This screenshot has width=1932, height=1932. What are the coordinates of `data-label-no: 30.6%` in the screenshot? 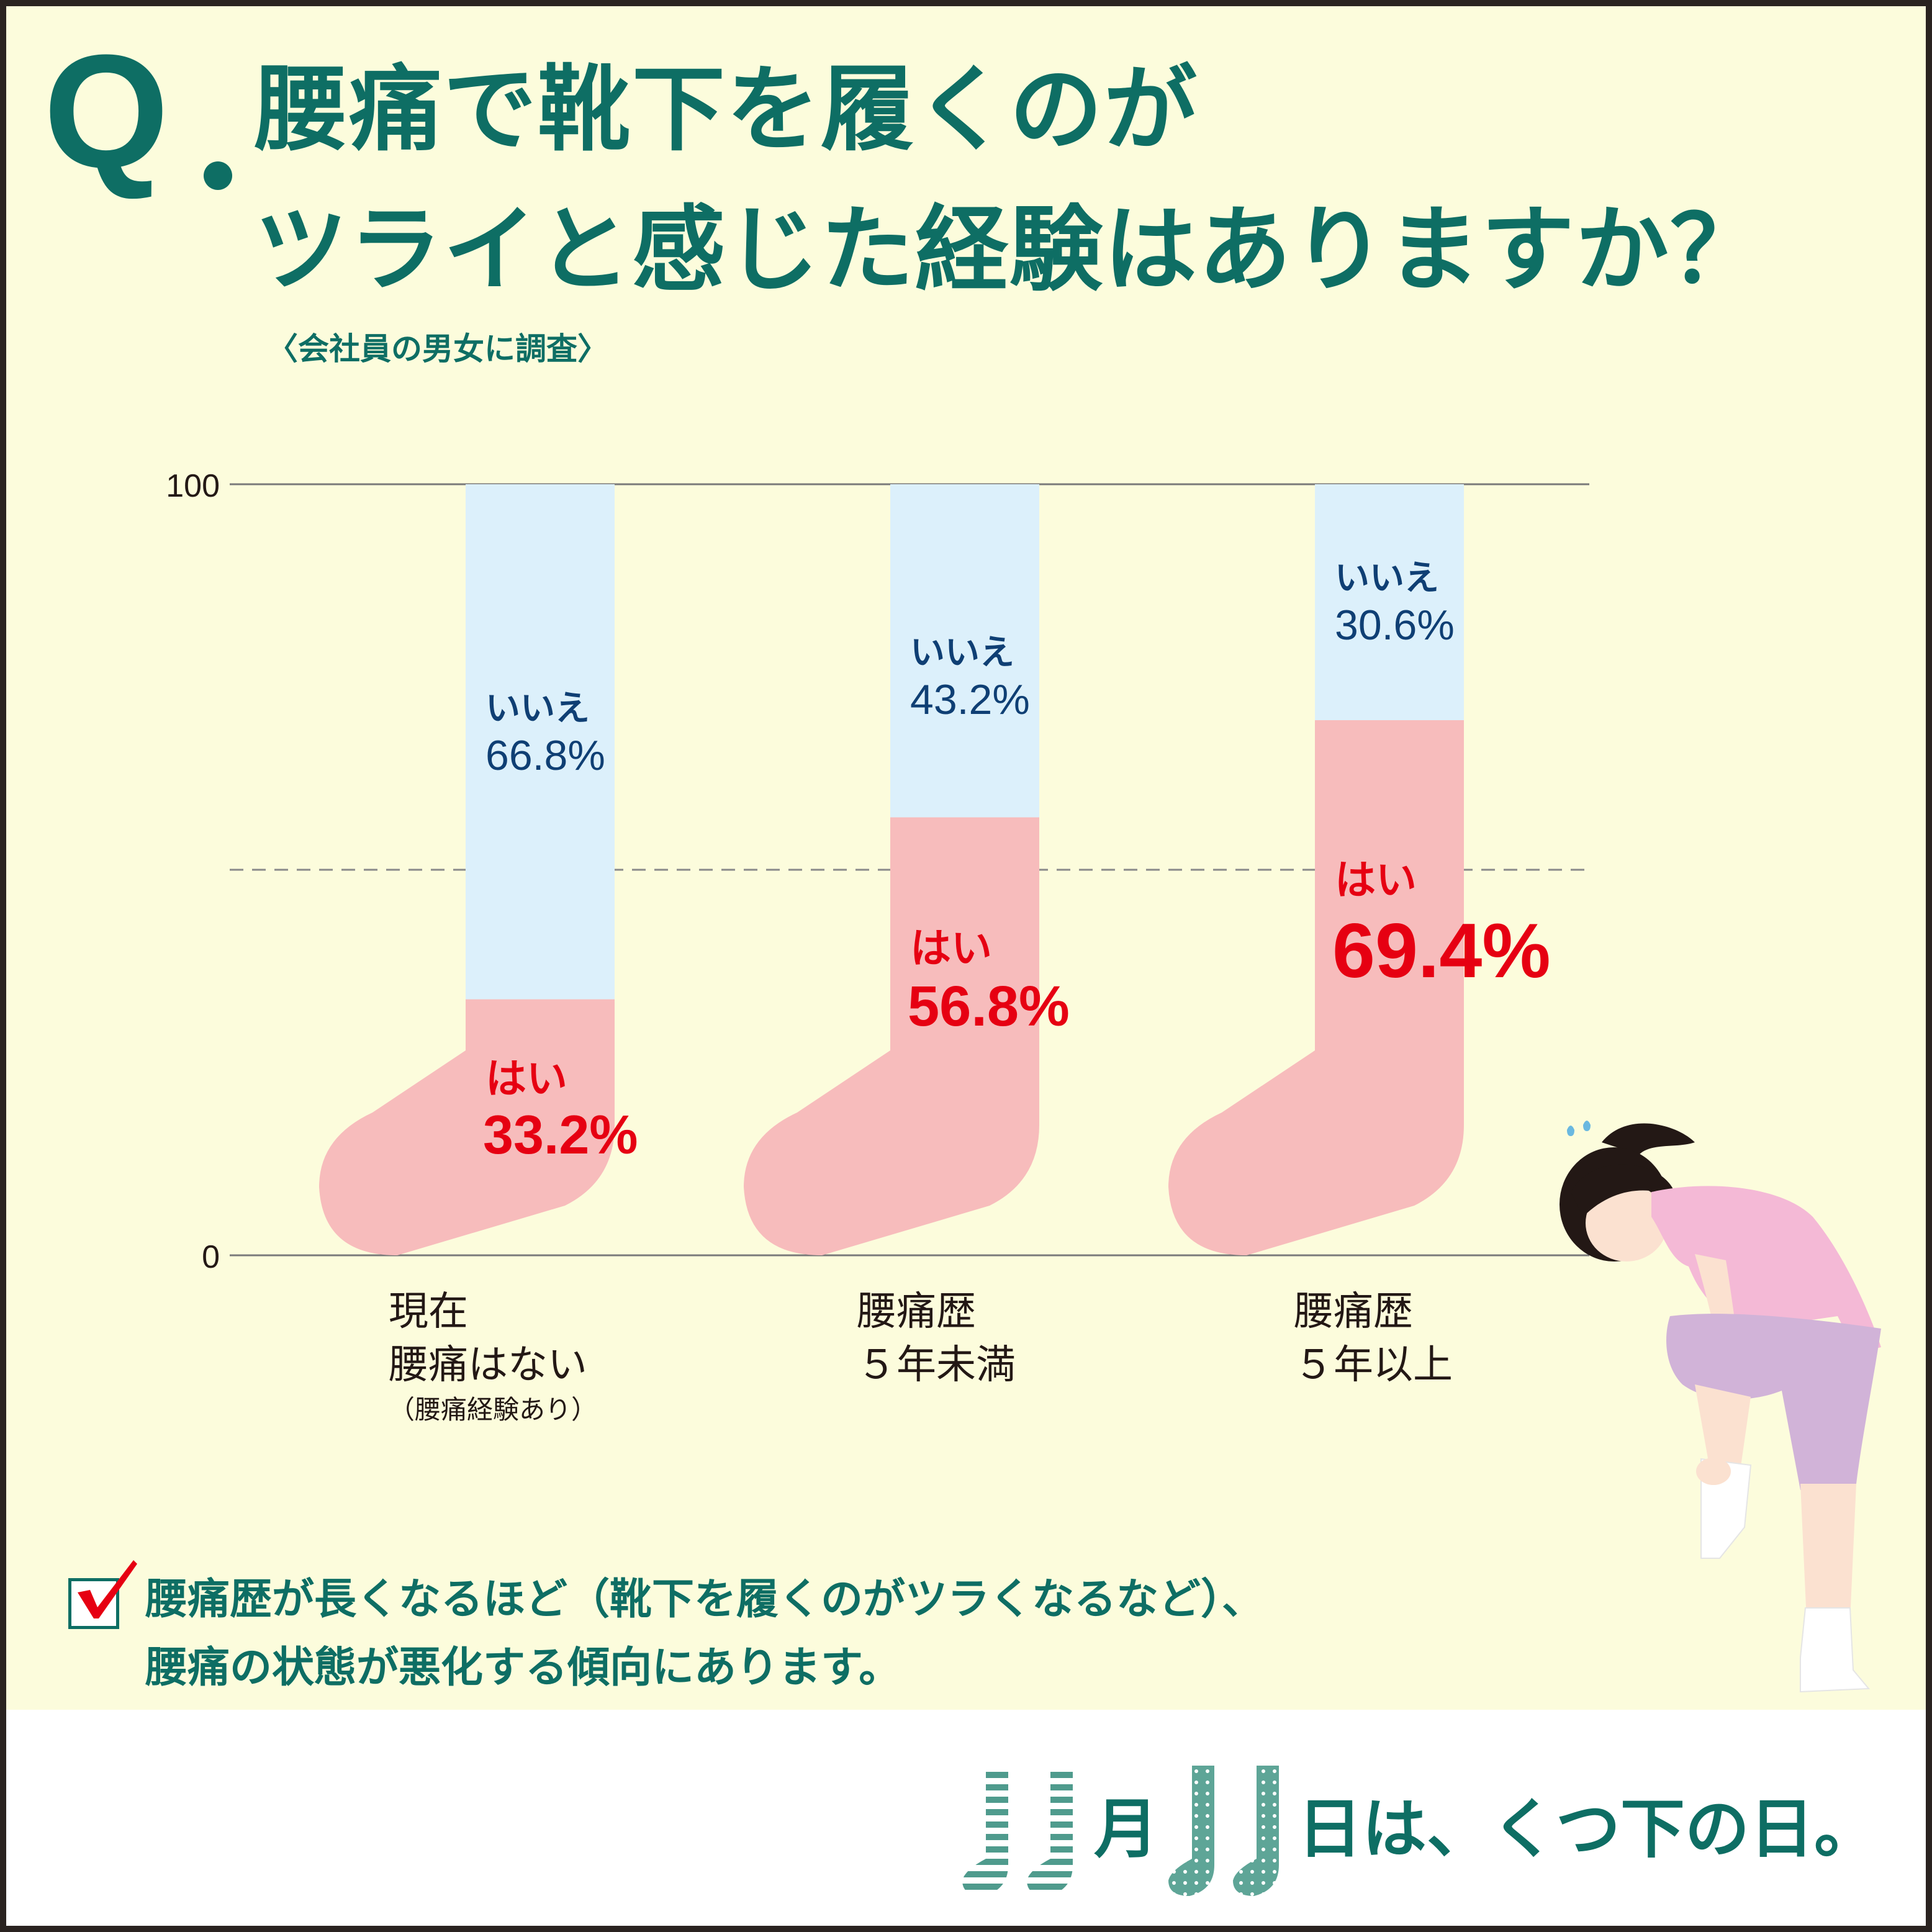 It's located at (1395, 625).